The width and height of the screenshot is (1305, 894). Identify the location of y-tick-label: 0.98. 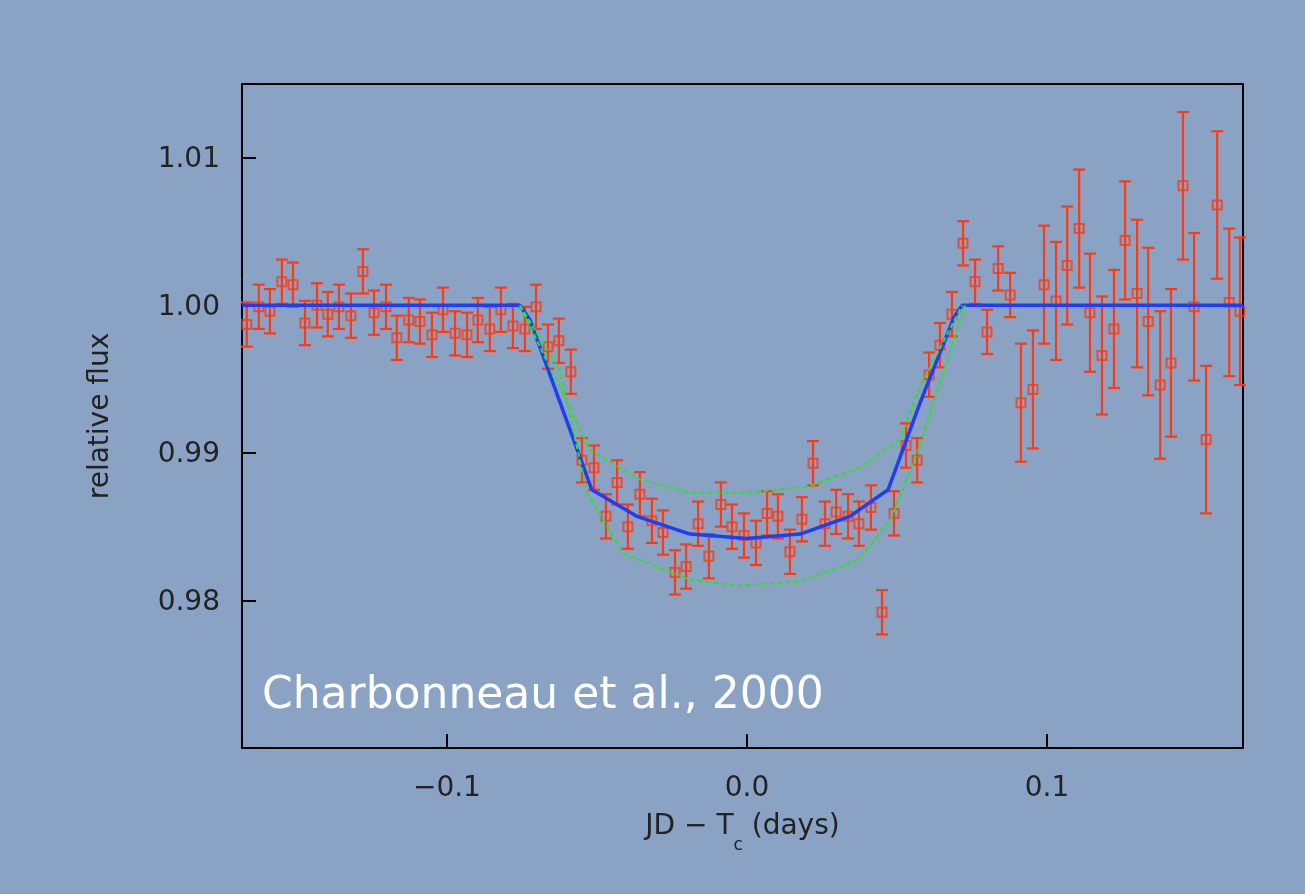
(188, 600).